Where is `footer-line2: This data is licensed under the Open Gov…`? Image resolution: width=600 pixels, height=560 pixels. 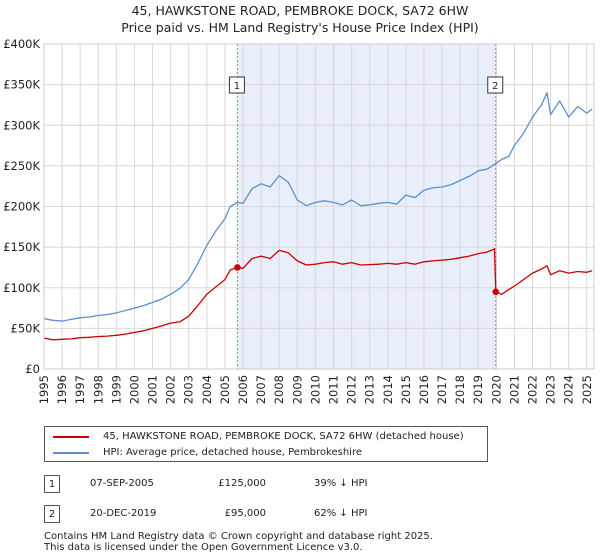
footer-line2: This data is licensed under the Open Gov… is located at coordinates (203, 547).